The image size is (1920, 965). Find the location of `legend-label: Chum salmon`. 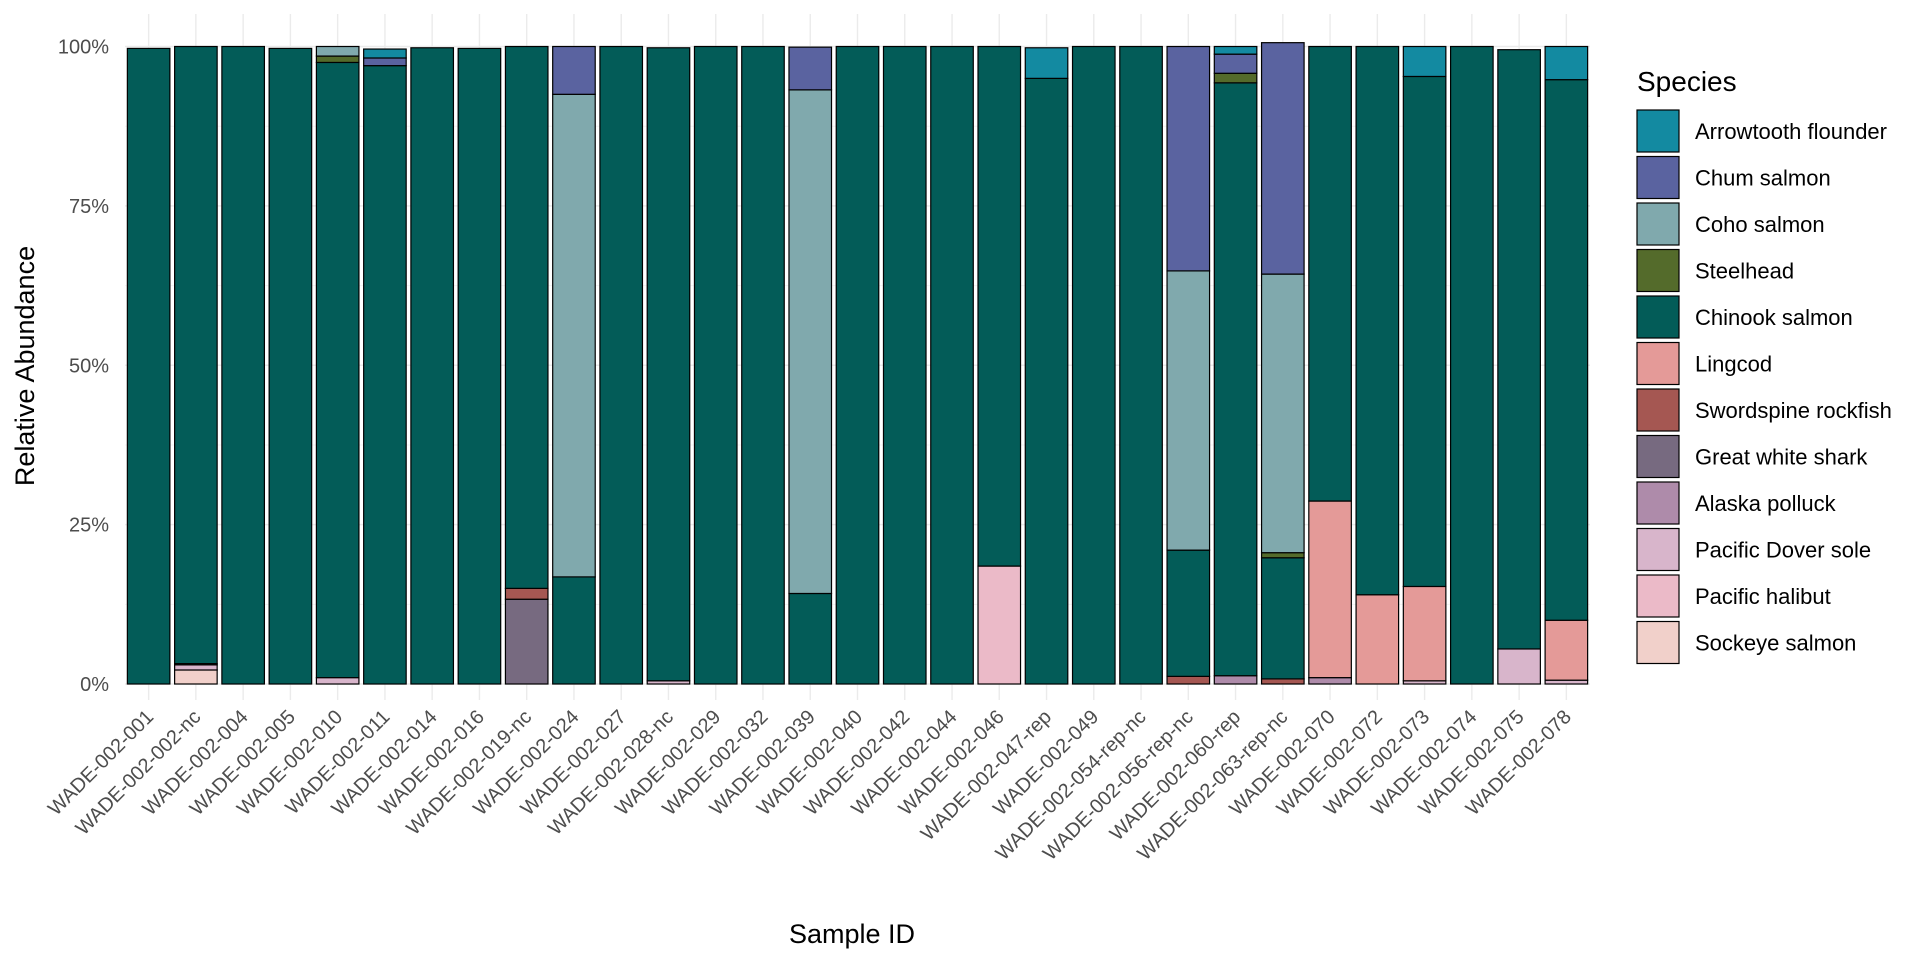

legend-label: Chum salmon is located at coordinates (1763, 178).